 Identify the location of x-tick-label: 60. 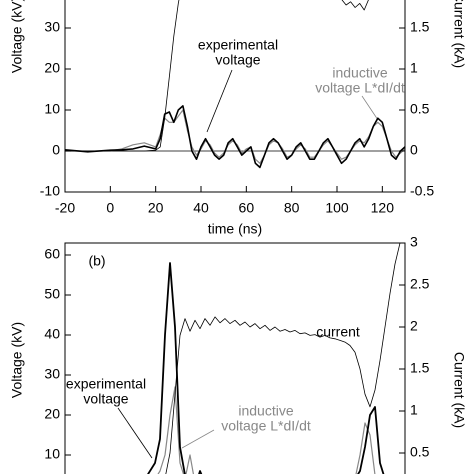
(247, 208).